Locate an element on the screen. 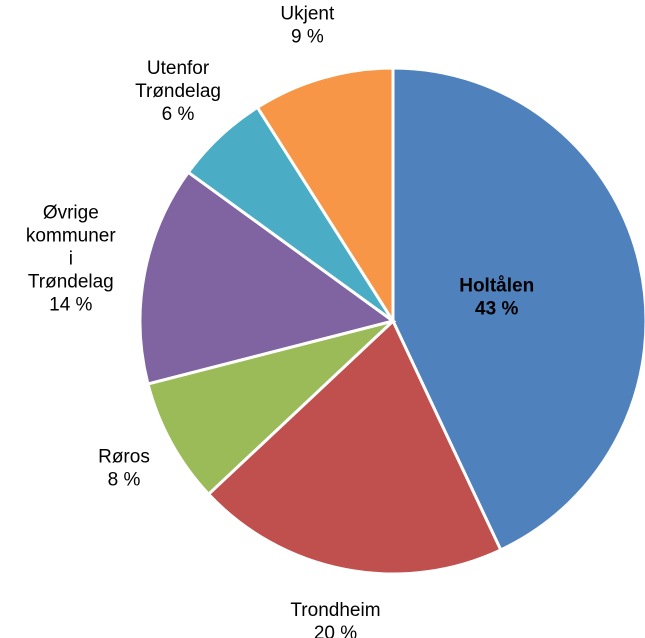 The image size is (645, 638). value-label: 43 % is located at coordinates (496, 308).